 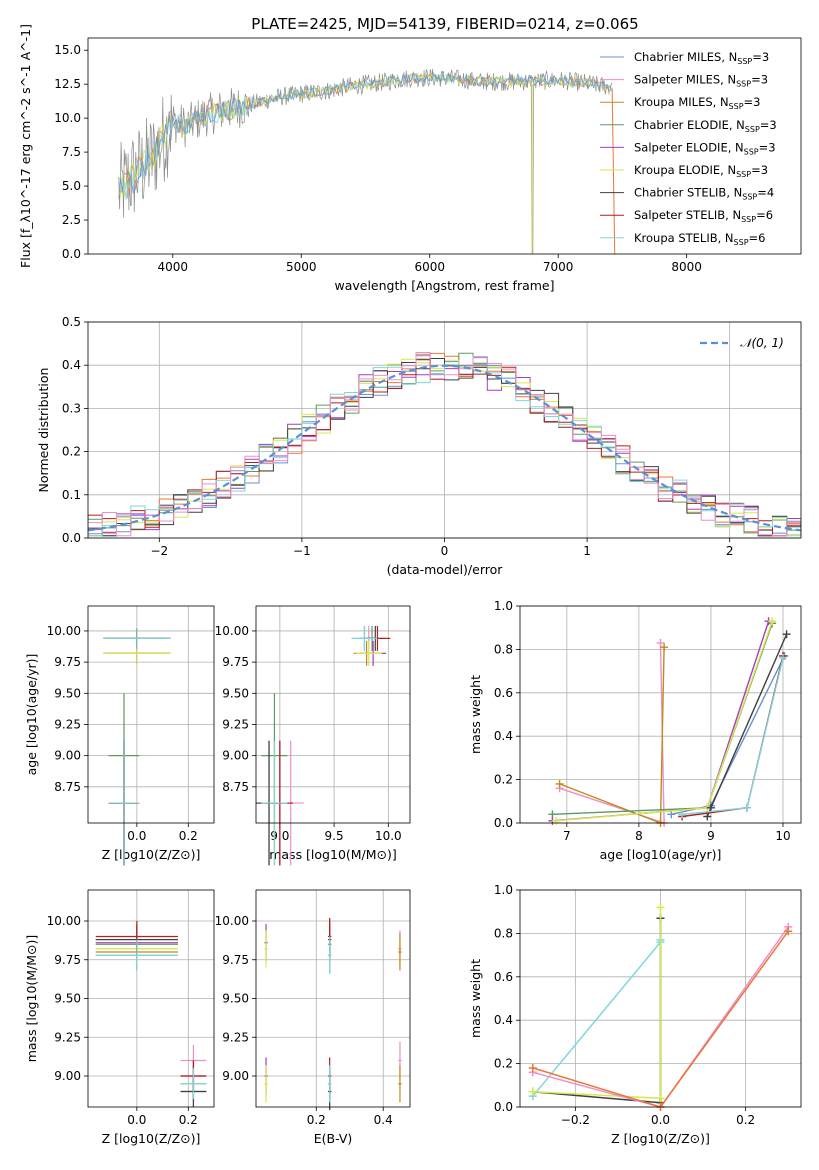 What do you see at coordinates (334, 836) in the screenshot?
I see `x-tick-label: 9.5` at bounding box center [334, 836].